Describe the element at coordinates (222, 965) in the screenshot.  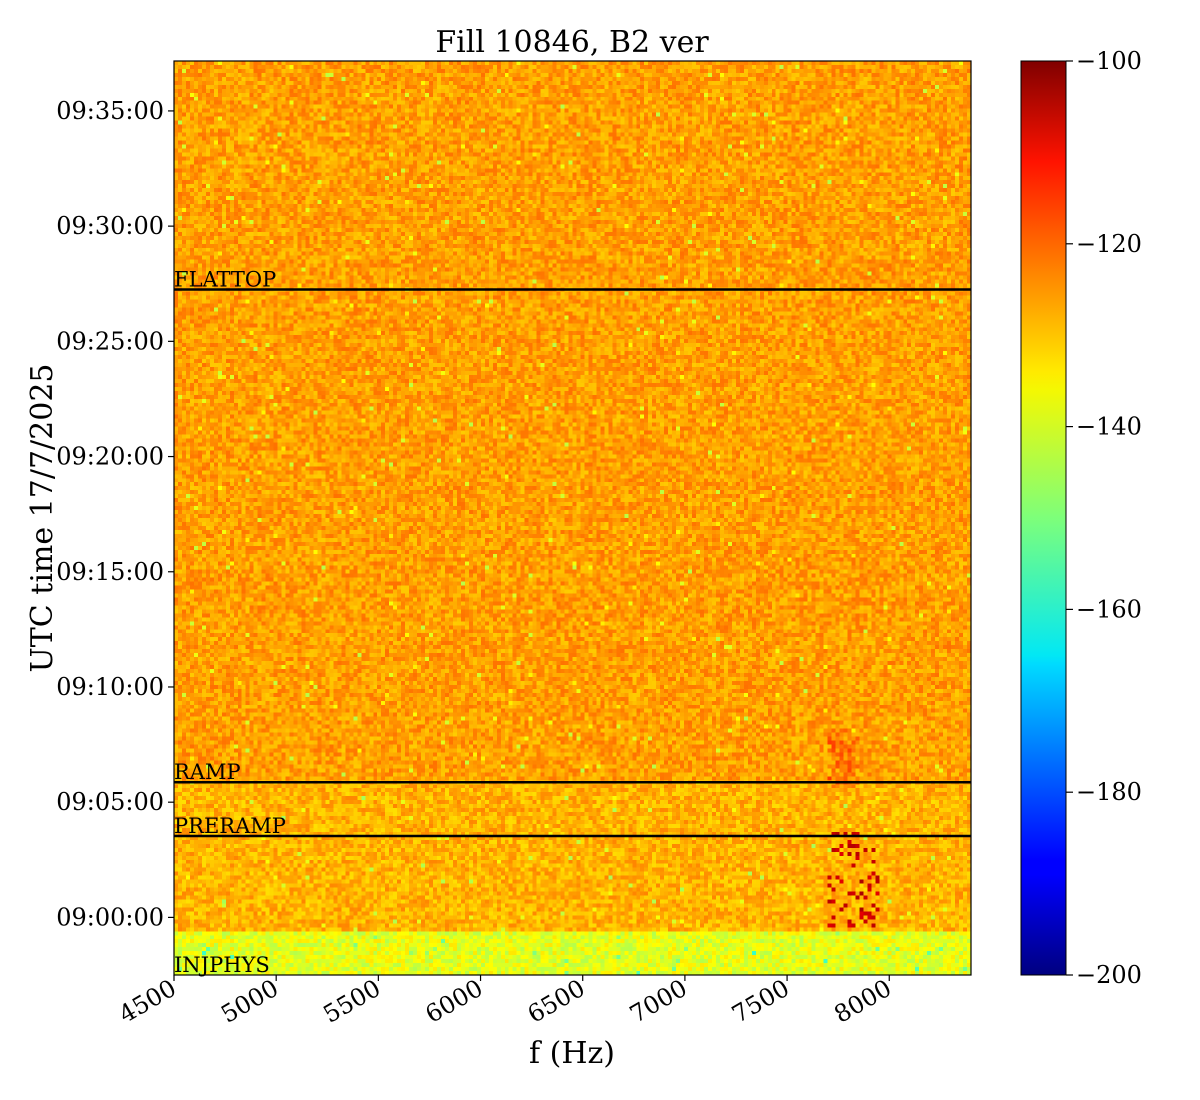
I see `event-label-injphys: INJPHYS` at that location.